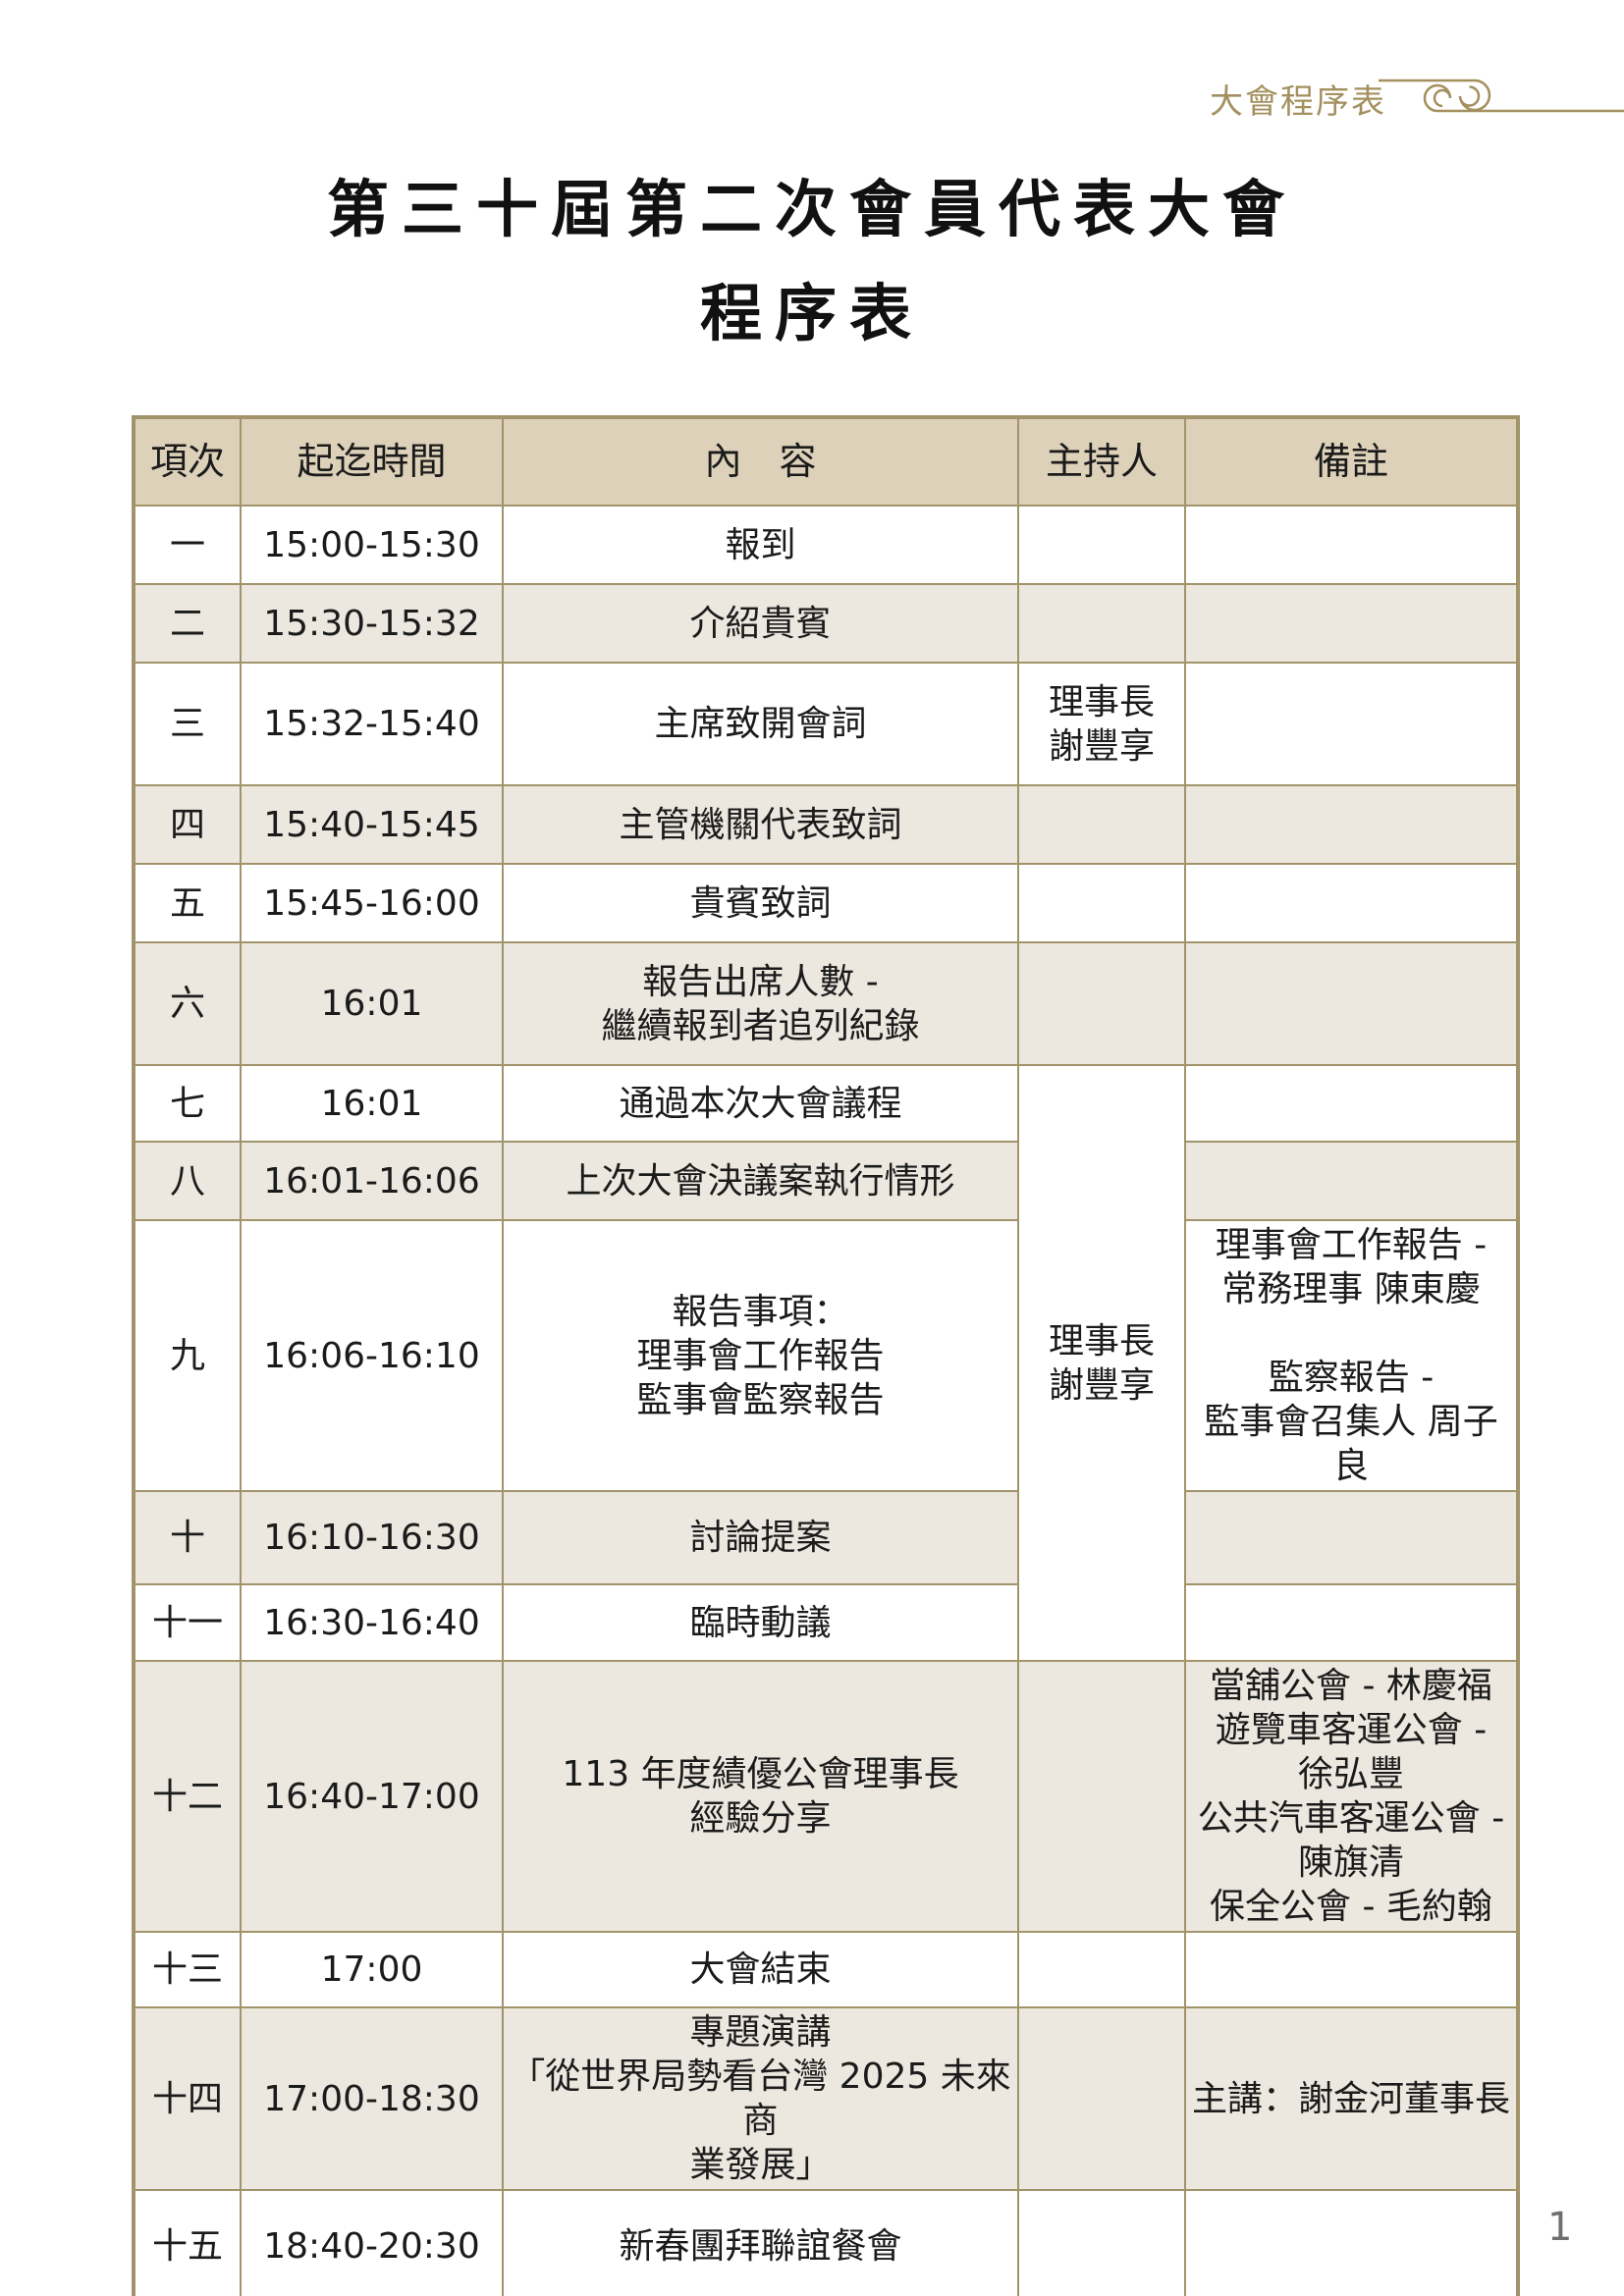 This screenshot has width=1624, height=2296. I want to click on cell-time: 15:30-15:32, so click(372, 623).